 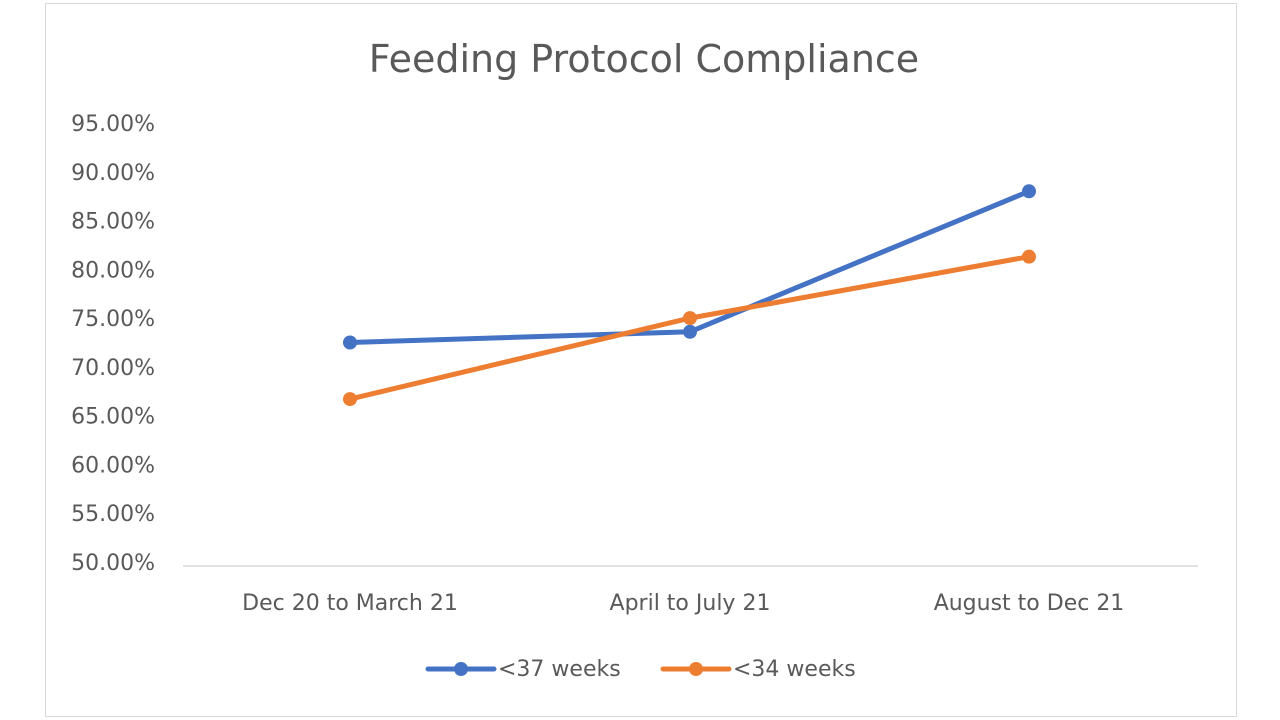 What do you see at coordinates (350, 603) in the screenshot?
I see `x-tick-label: Dec 20 to March 21` at bounding box center [350, 603].